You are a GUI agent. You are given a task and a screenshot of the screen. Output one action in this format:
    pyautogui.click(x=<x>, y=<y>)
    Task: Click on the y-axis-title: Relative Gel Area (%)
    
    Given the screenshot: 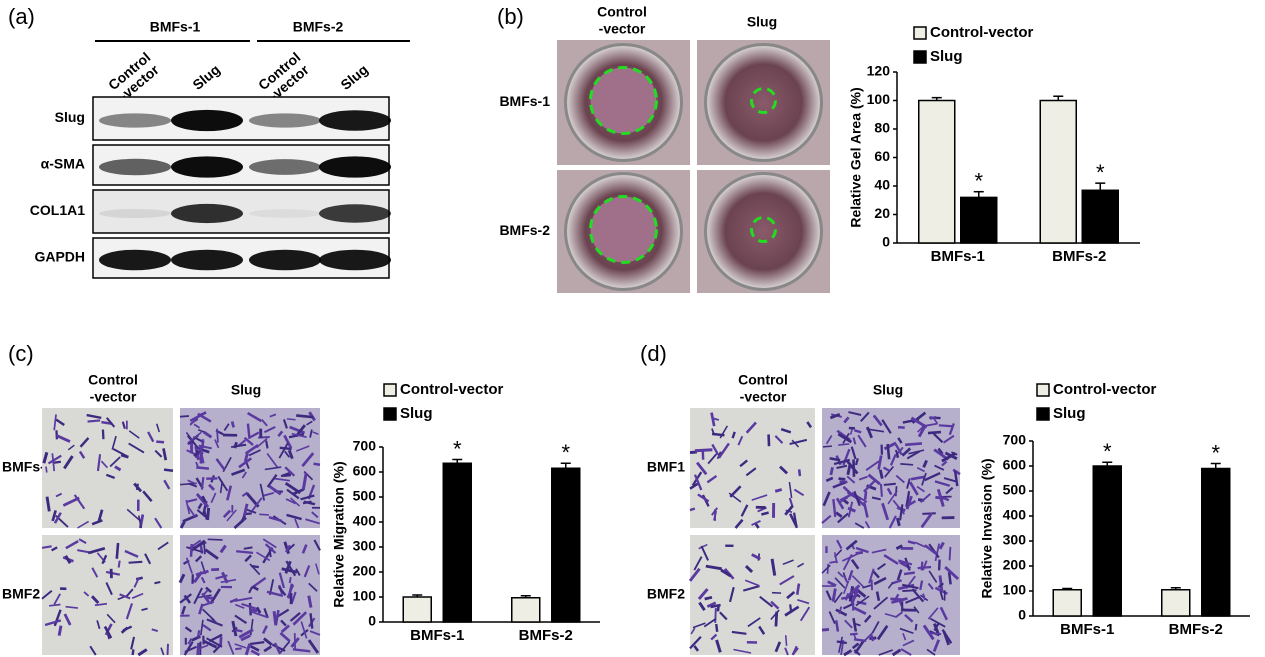 What is the action you would take?
    pyautogui.click(x=856, y=157)
    